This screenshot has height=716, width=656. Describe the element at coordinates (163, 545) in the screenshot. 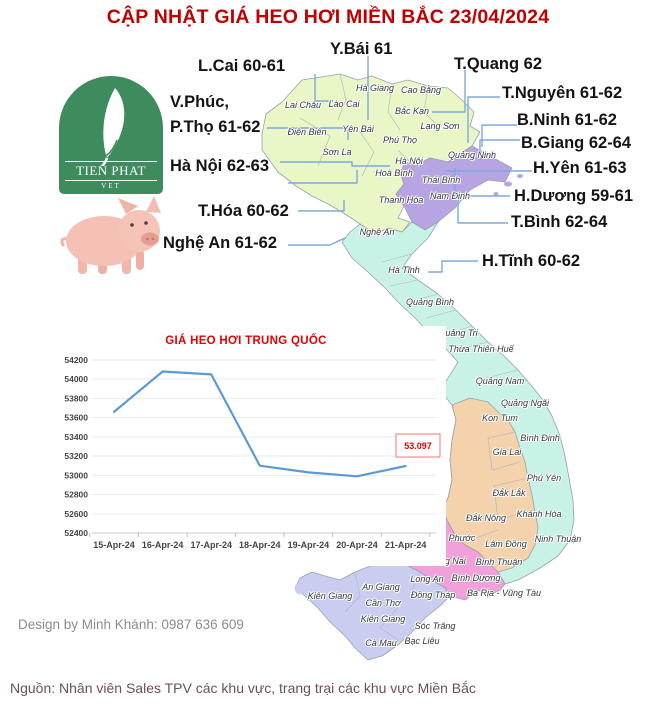

I see `x-tick-label: 16-Apr-24` at that location.